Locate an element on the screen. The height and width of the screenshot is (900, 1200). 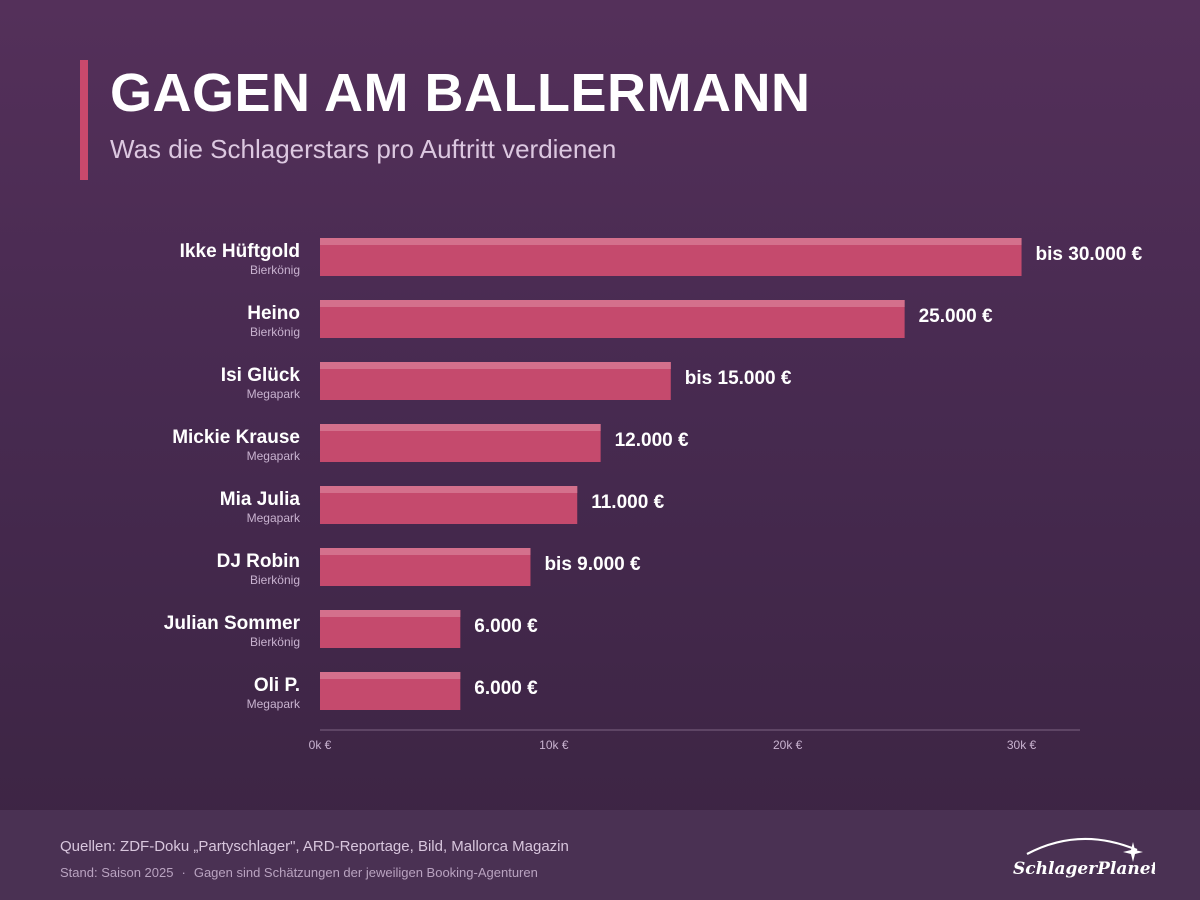
x-tick-label: 10k € is located at coordinates (554, 745).